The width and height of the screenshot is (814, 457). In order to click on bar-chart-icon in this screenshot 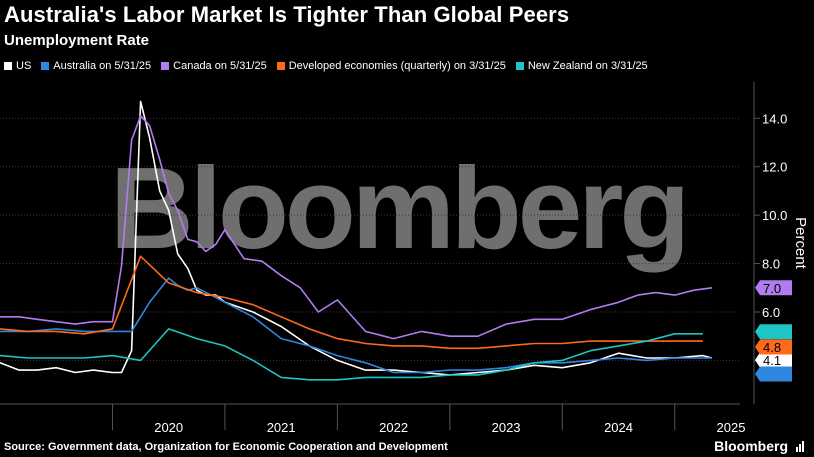, I will do `click(802, 446)`.